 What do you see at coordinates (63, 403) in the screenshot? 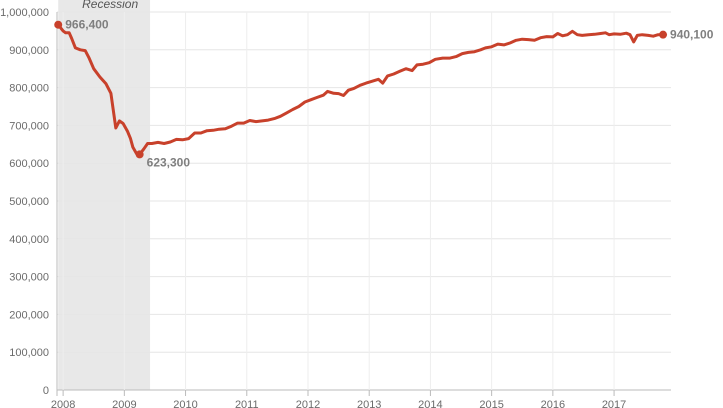
I see `x-tick-label: 2008` at bounding box center [63, 403].